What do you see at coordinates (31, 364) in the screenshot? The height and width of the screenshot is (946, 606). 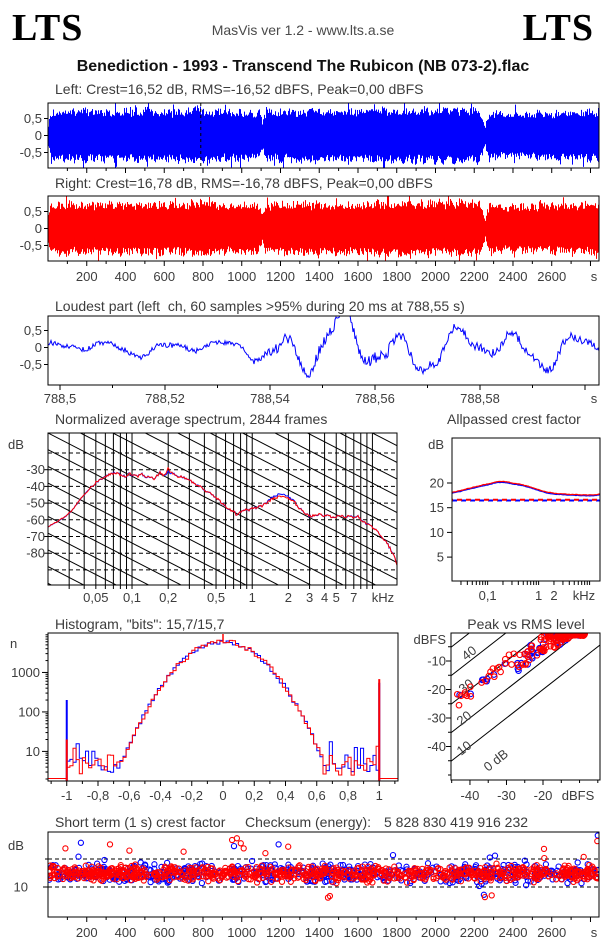 I see `axis-tick-label: -0,5` at bounding box center [31, 364].